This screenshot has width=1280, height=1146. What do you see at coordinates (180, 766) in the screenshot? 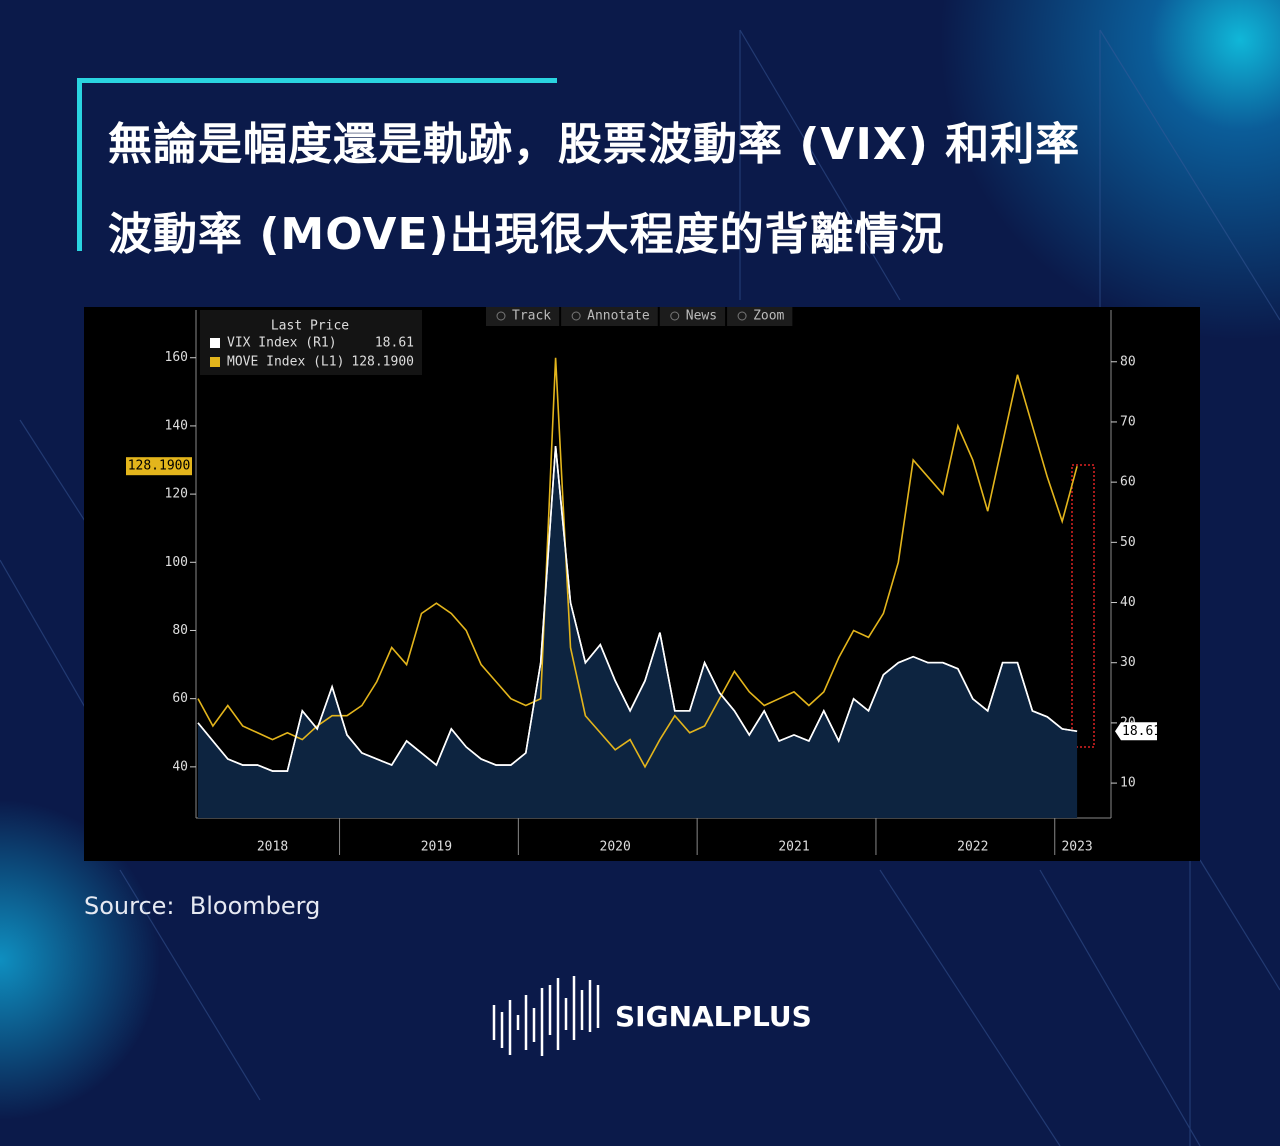
I see `y-tick-label: 40` at bounding box center [180, 766].